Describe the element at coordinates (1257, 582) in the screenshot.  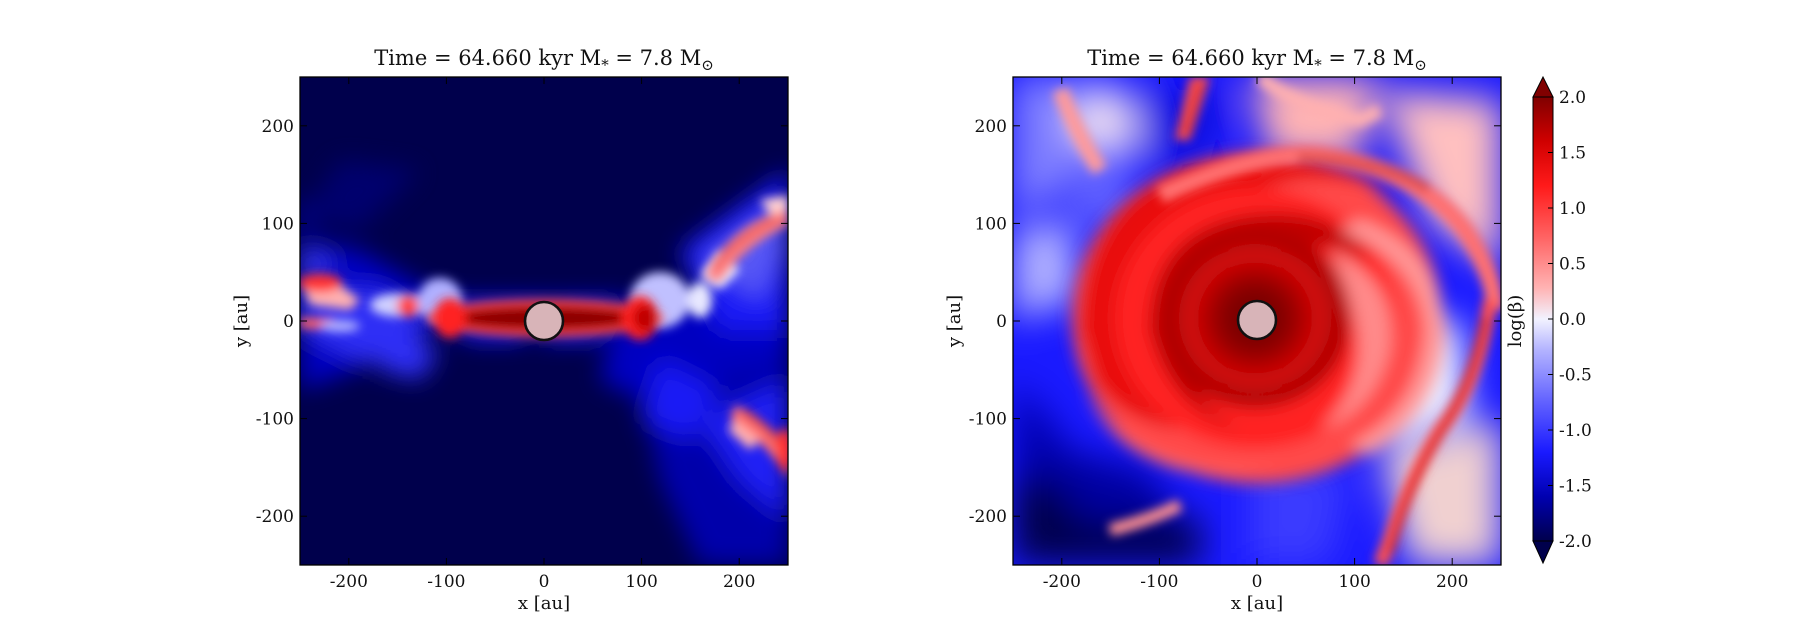
I see `right-x-tick-label: 0` at that location.